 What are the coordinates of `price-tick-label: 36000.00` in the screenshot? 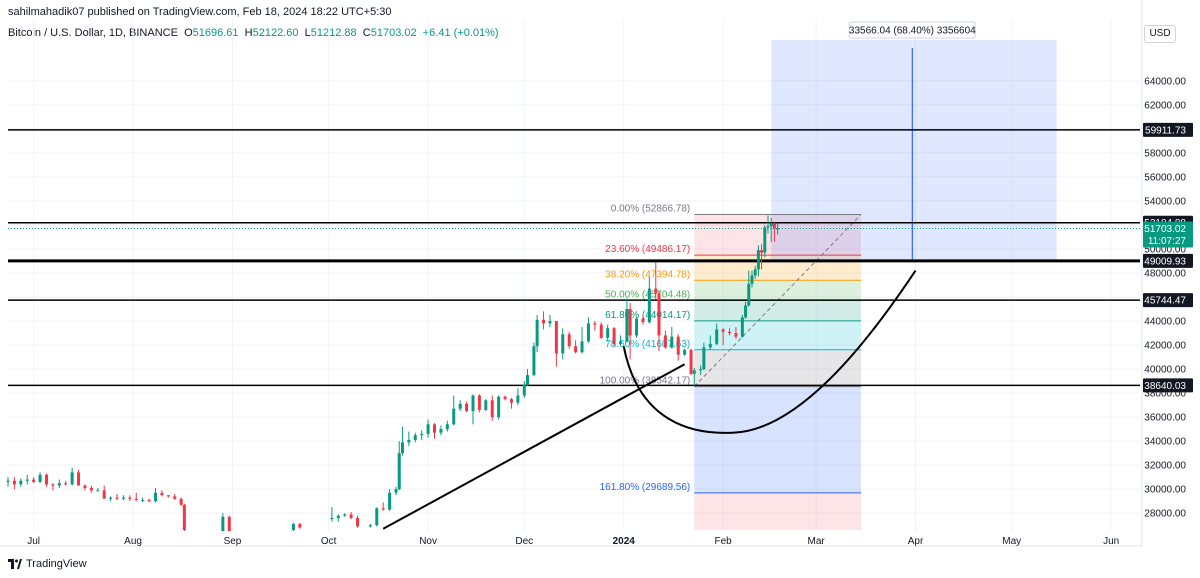 It's located at (1165, 418).